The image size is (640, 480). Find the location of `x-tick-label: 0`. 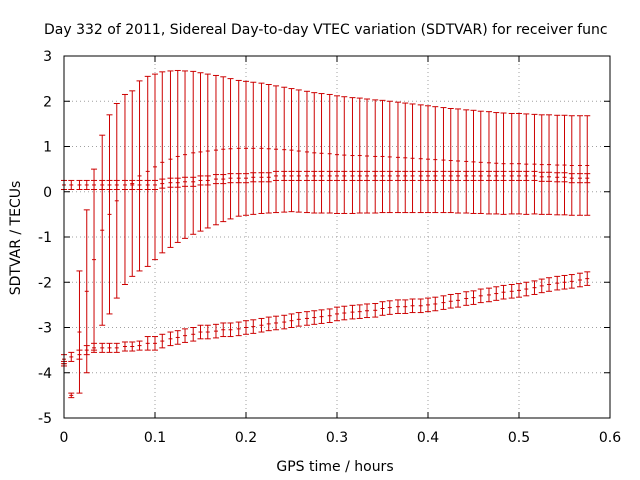

x-tick-label: 0 is located at coordinates (64, 438).